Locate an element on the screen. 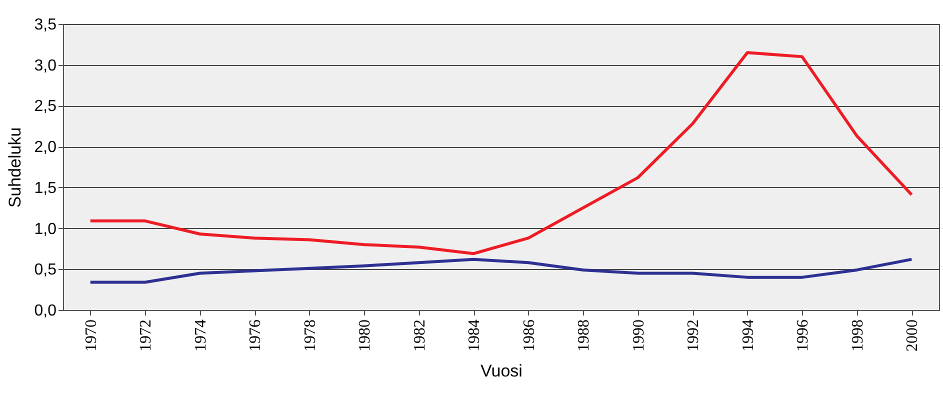 The height and width of the screenshot is (409, 943). line-series is located at coordinates (501, 271).